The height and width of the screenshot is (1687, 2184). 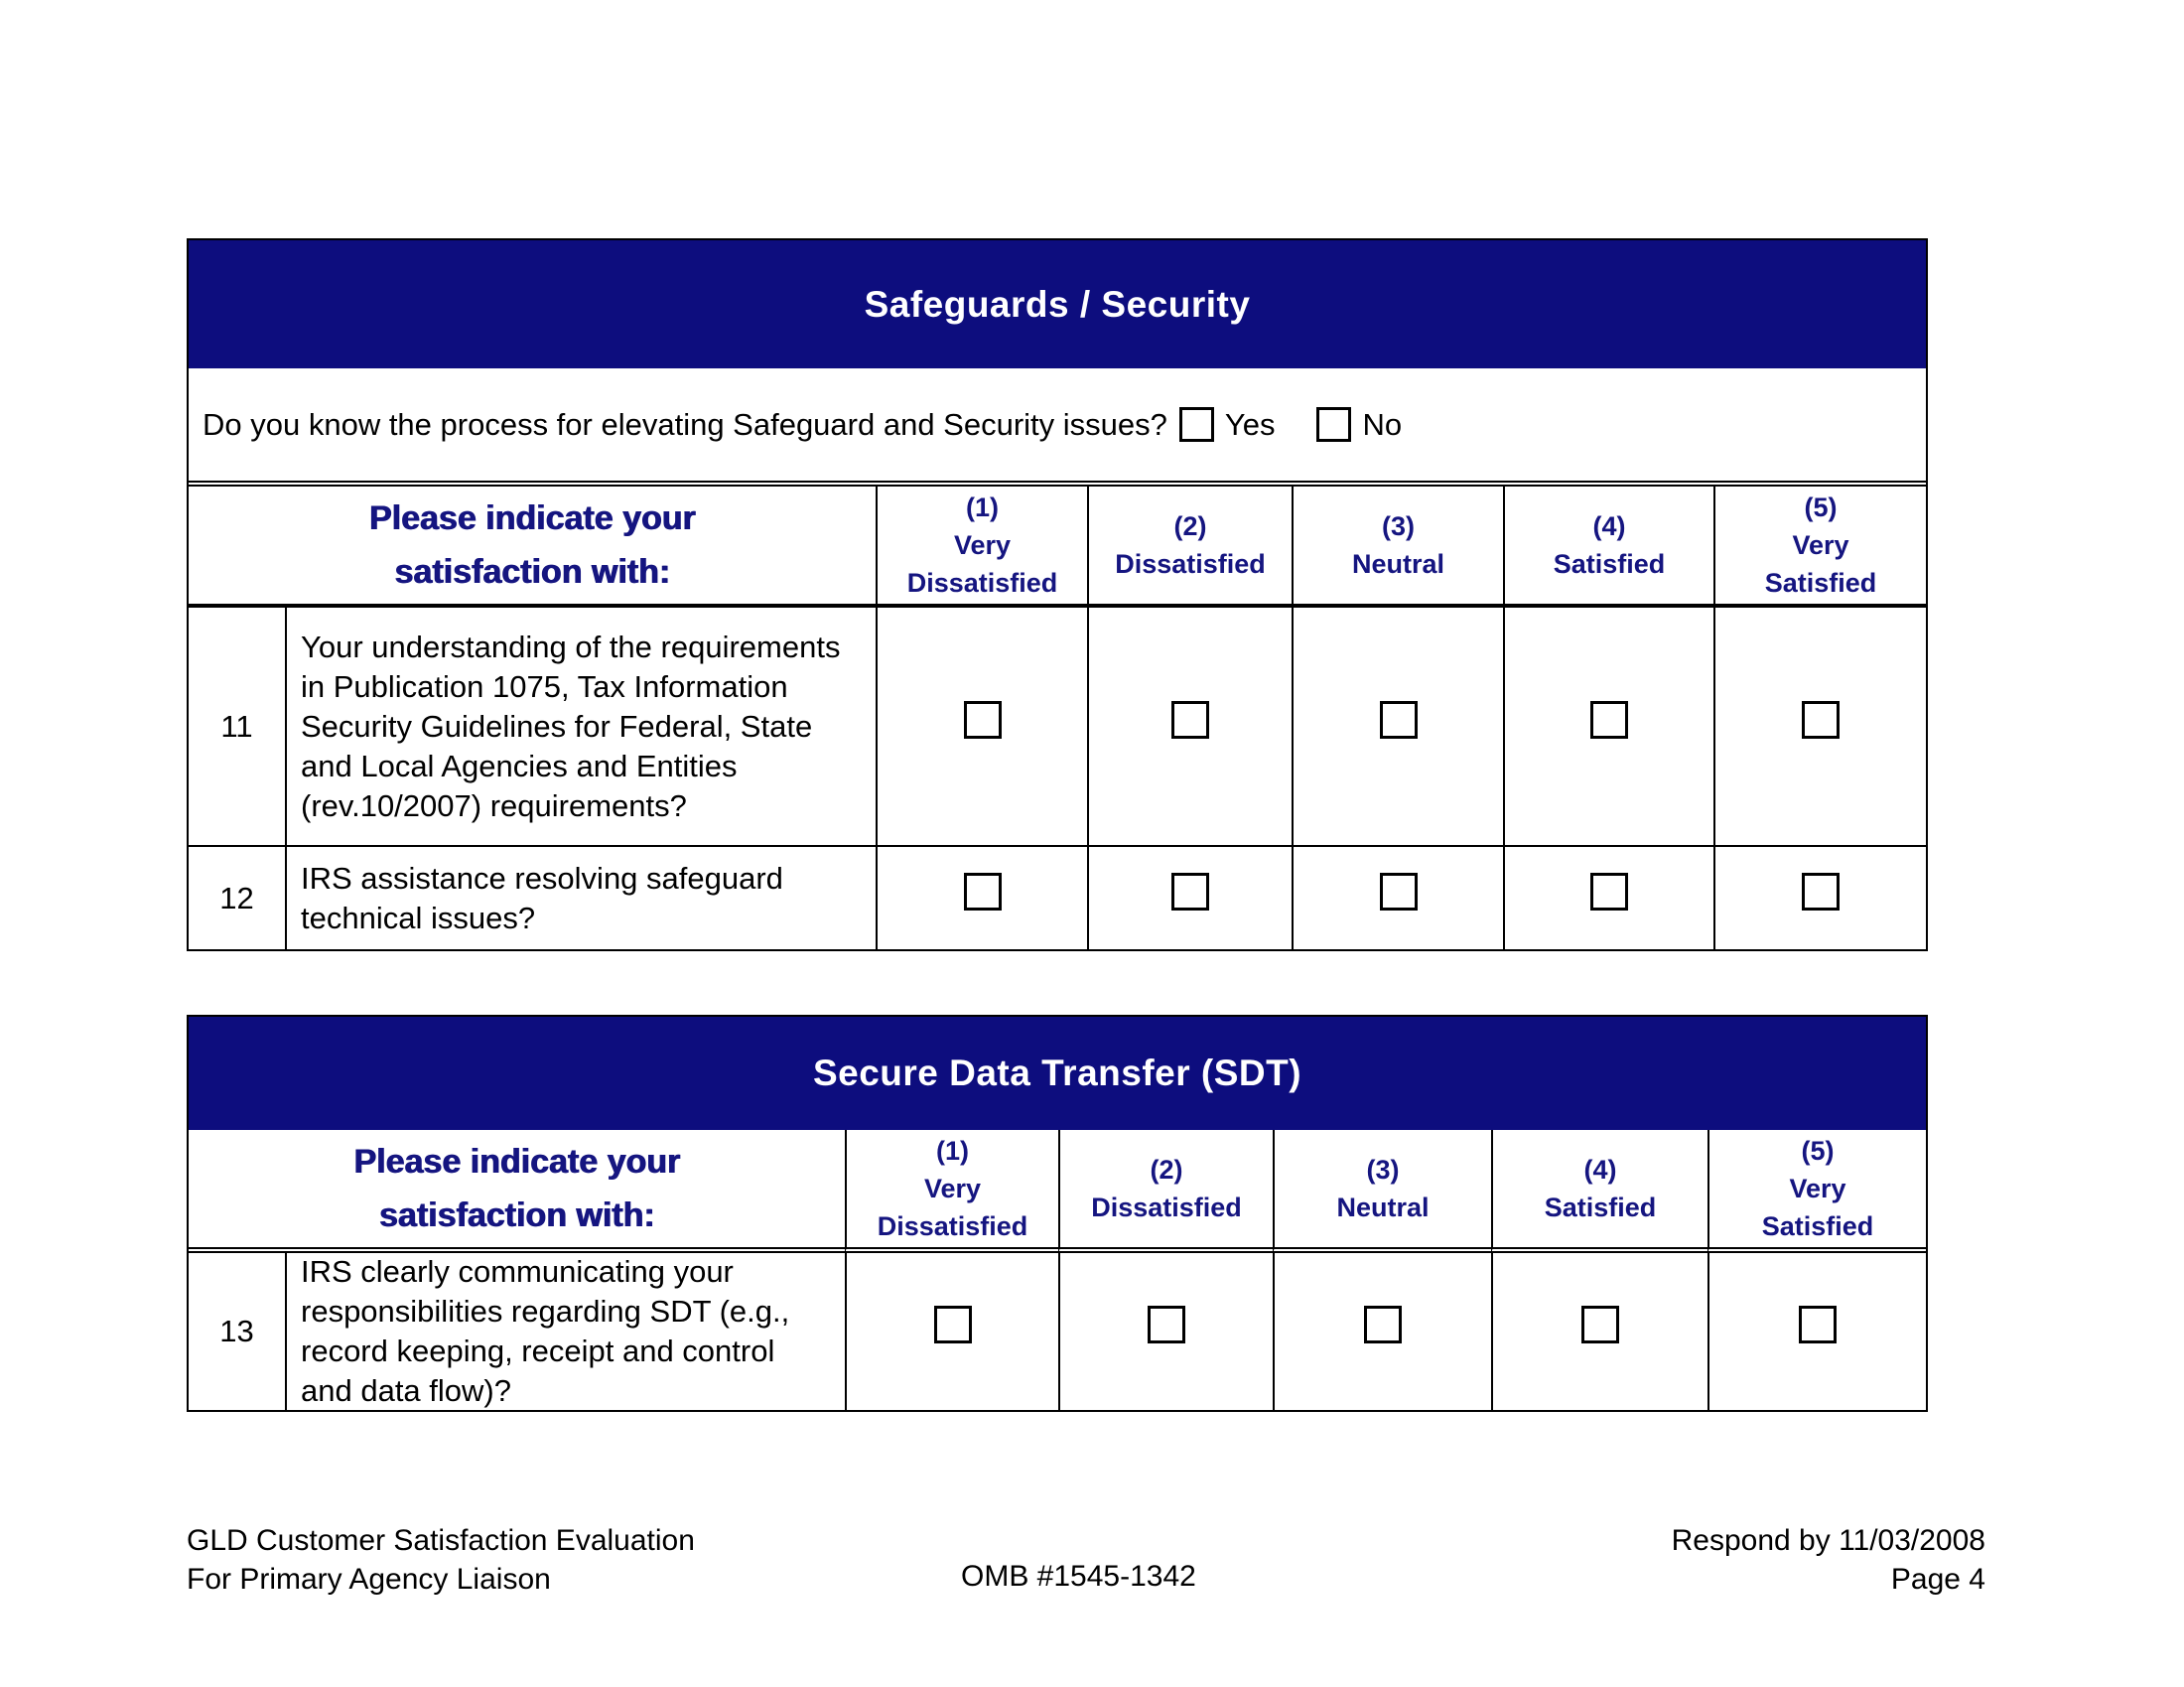 I want to click on footer-doc-subtitle: For Primary Agency Liaison, so click(x=369, y=1579).